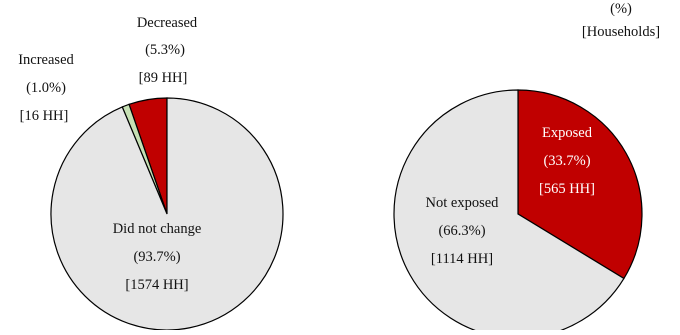 This screenshot has width=680, height=335. I want to click on pie2-slice-exposed, so click(580, 184).